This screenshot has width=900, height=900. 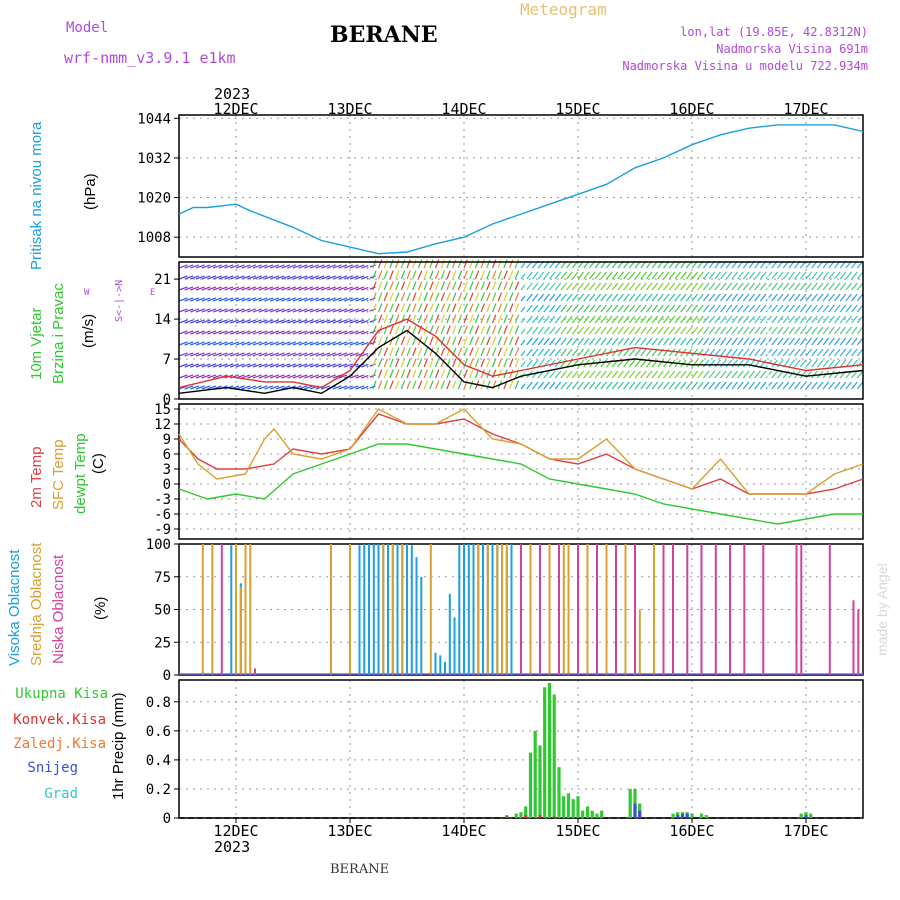 I want to click on model-label: Model, so click(x=87, y=28).